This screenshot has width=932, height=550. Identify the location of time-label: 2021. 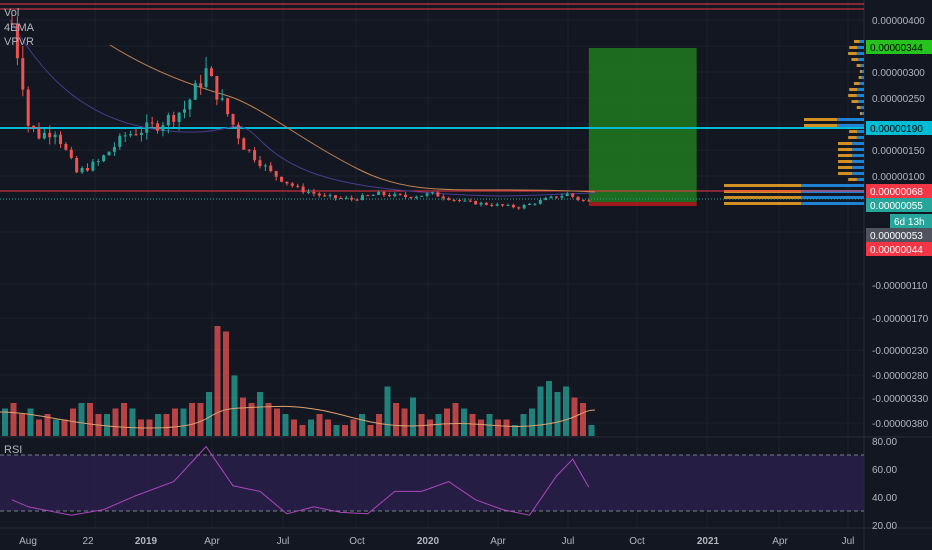
(708, 541).